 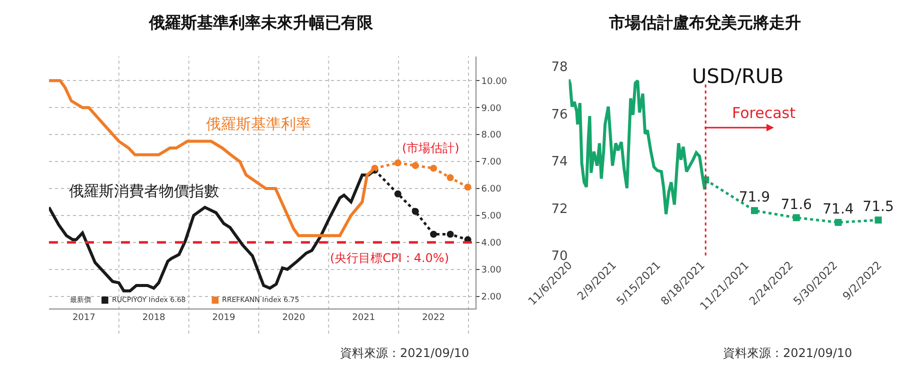 I want to click on y-tick-label: 76, so click(x=559, y=114).